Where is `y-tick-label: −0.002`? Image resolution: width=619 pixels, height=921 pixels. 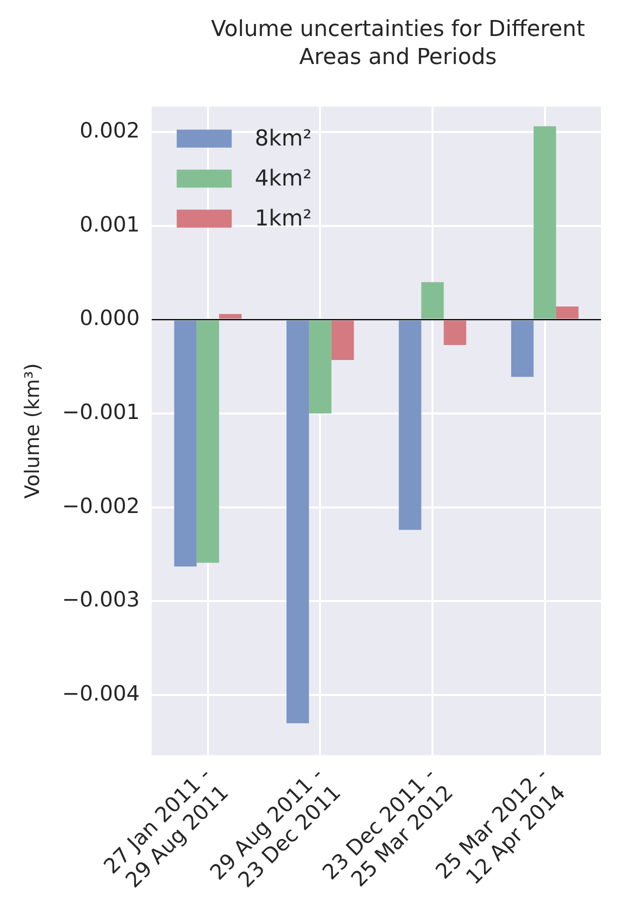
y-tick-label: −0.002 is located at coordinates (101, 506).